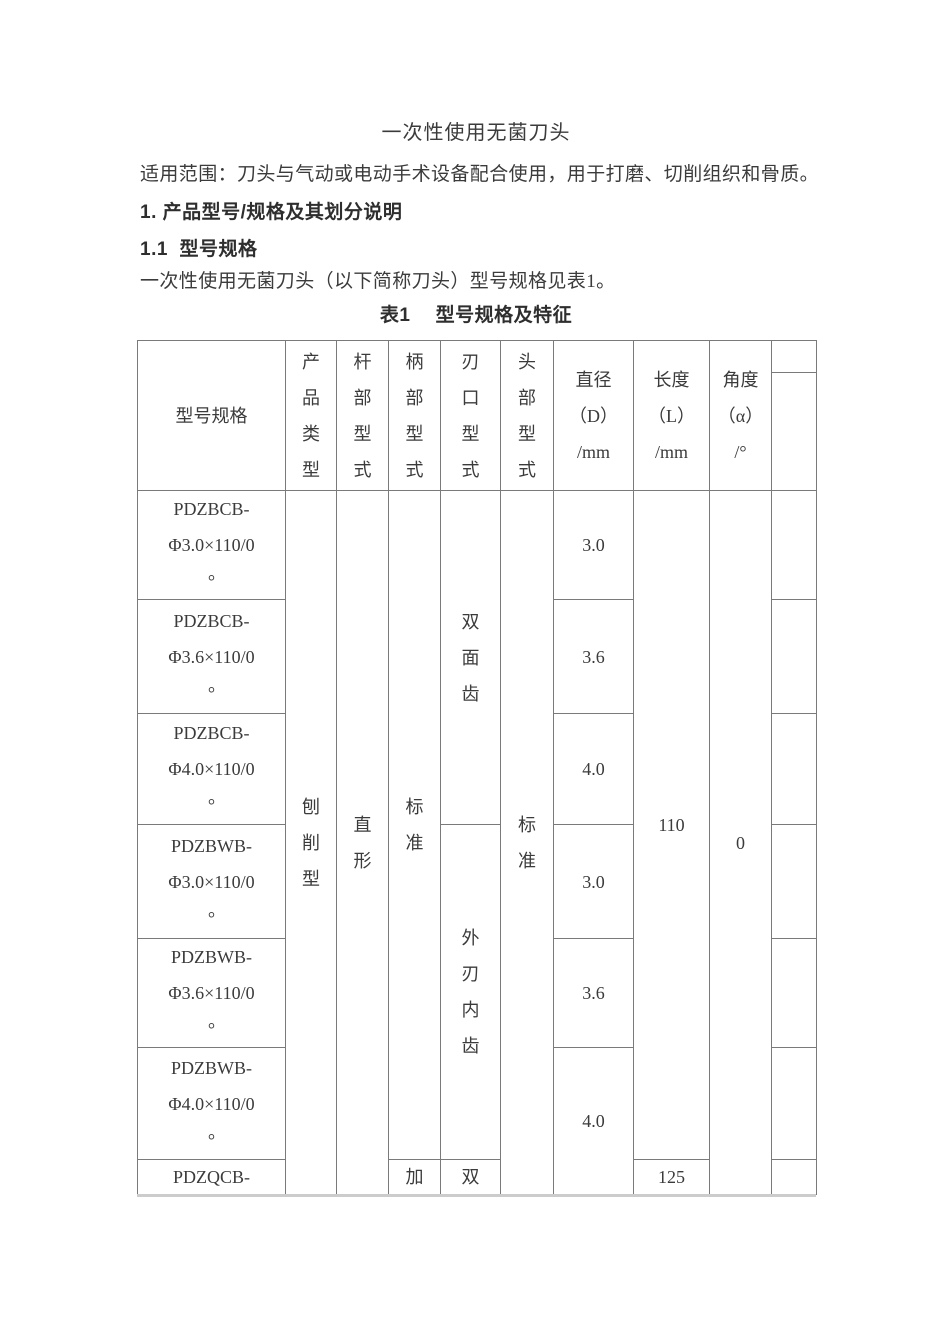  I want to click on table-row: PDZBWB- Φ4.0×110/0 ° 4.0, so click(477, 1121).